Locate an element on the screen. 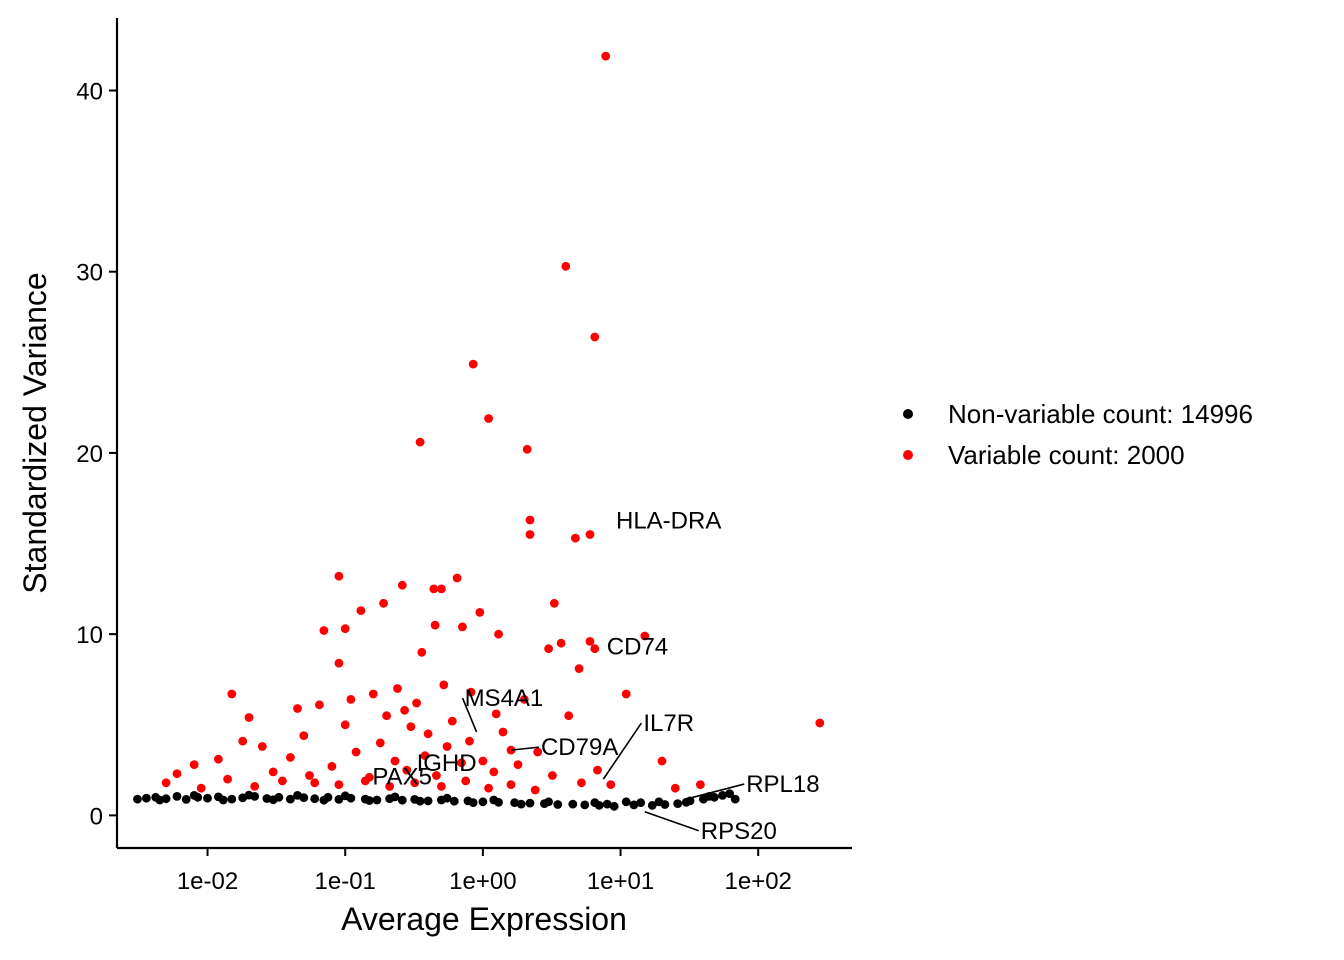  x-tick-label: 1e+00 is located at coordinates (482, 881).